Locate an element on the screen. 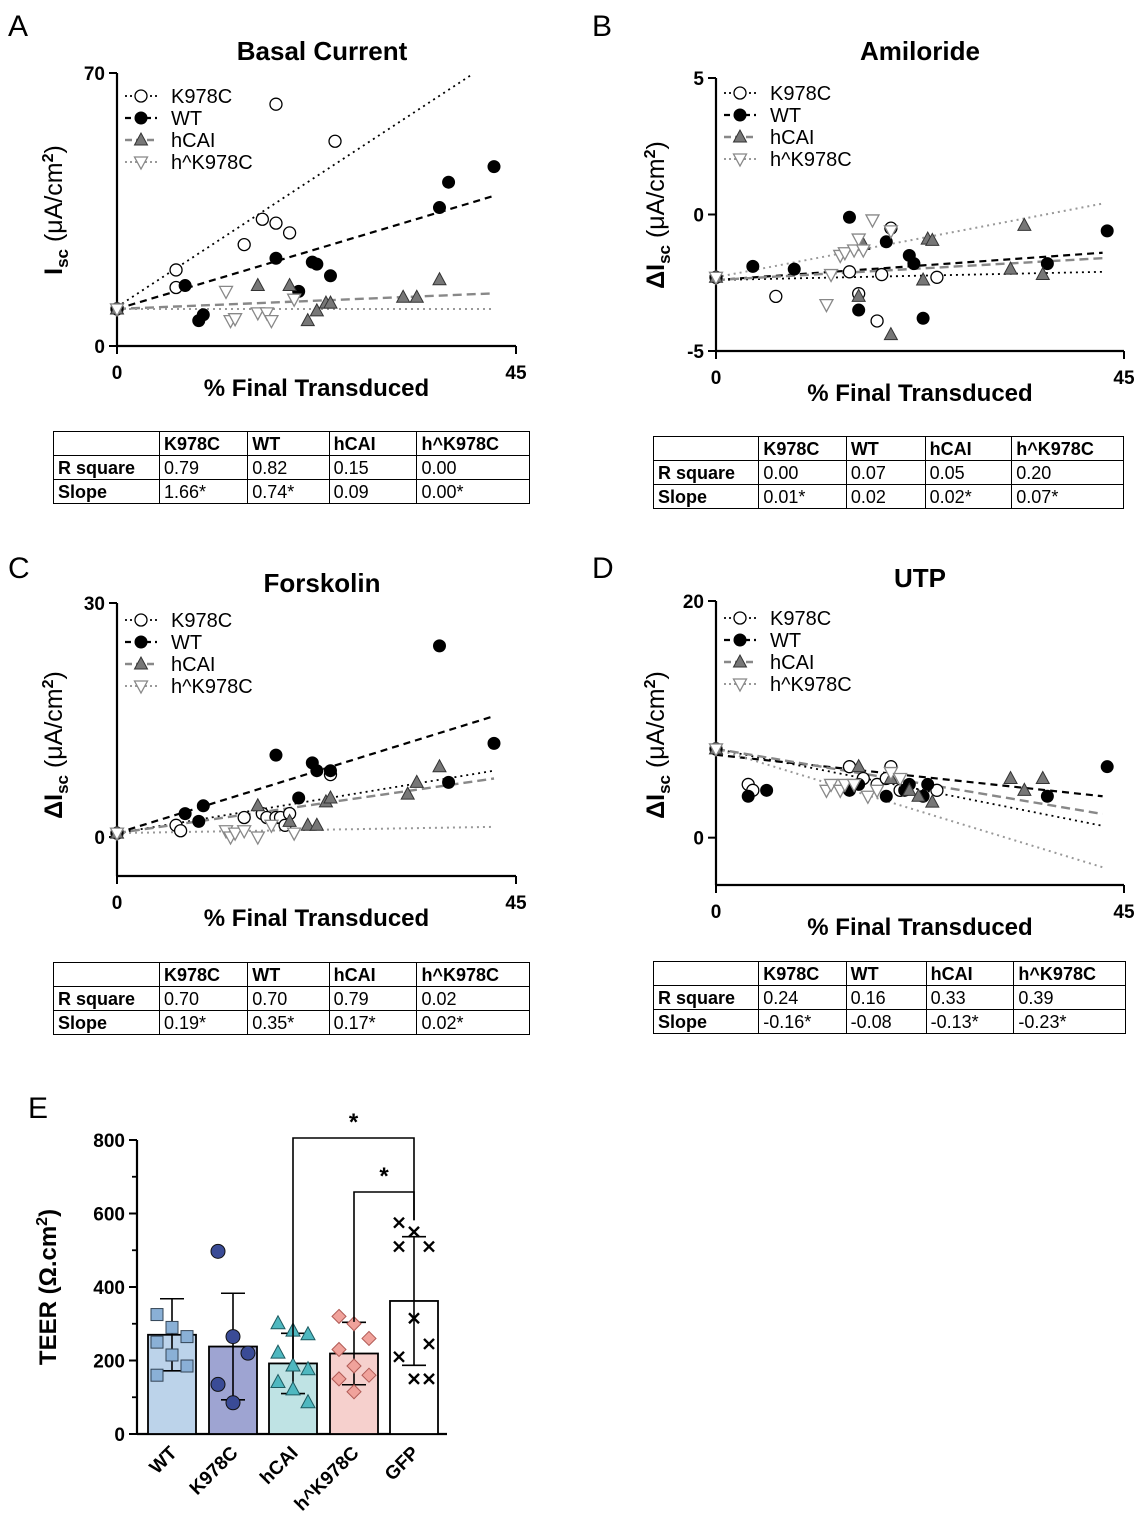 The width and height of the screenshot is (1145, 1519). table-row: Slope 0.01* 0.02 0.02* 0.07* is located at coordinates (888, 496).